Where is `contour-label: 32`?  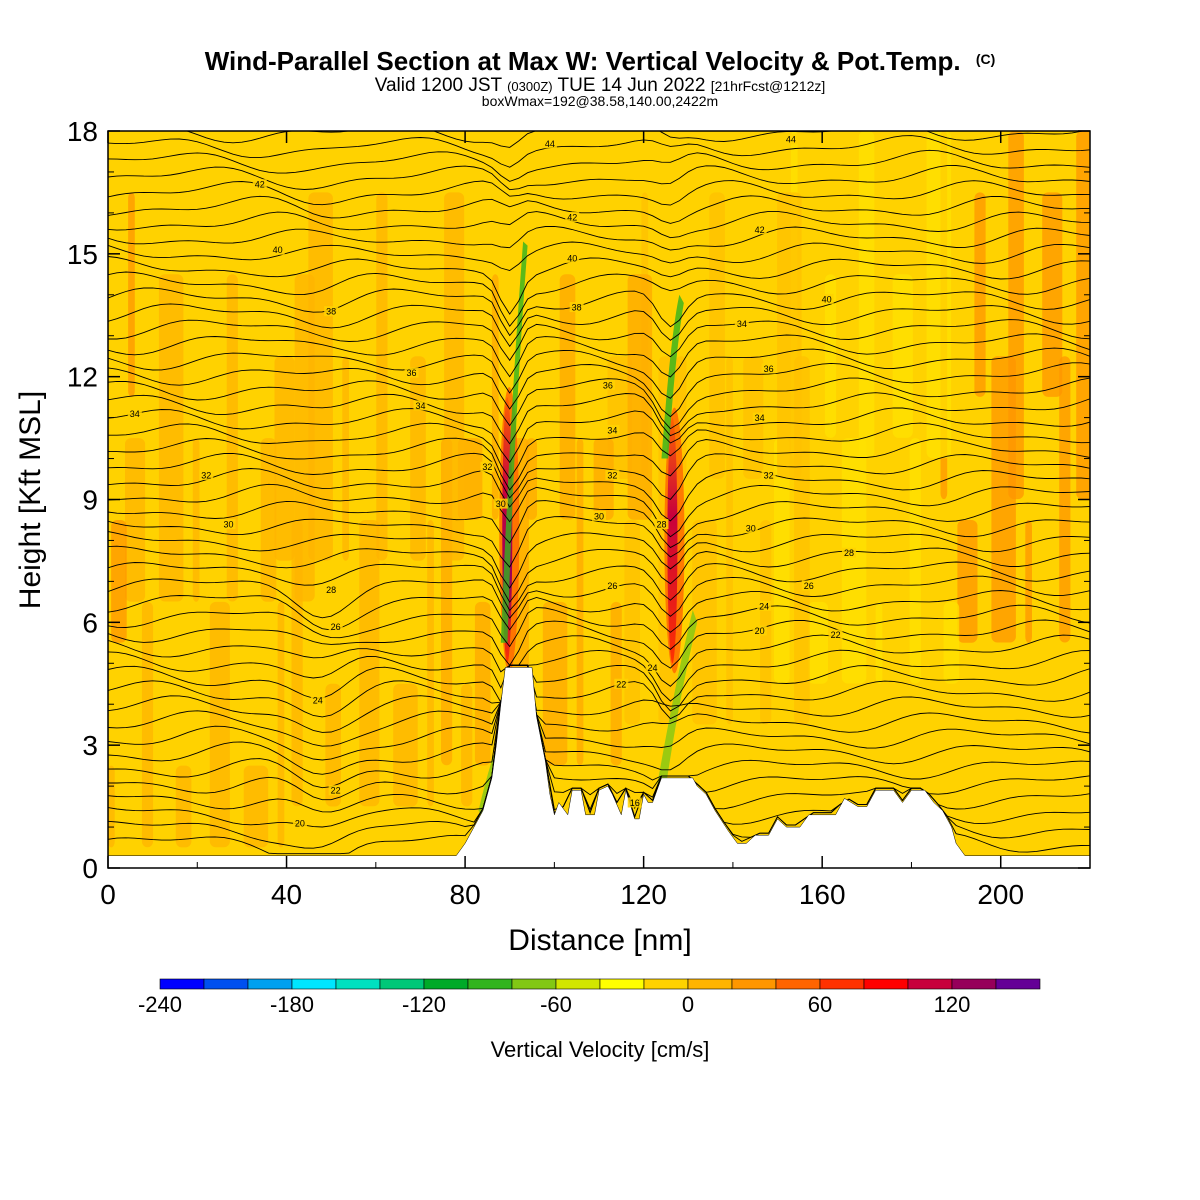
contour-label: 32 is located at coordinates (612, 474).